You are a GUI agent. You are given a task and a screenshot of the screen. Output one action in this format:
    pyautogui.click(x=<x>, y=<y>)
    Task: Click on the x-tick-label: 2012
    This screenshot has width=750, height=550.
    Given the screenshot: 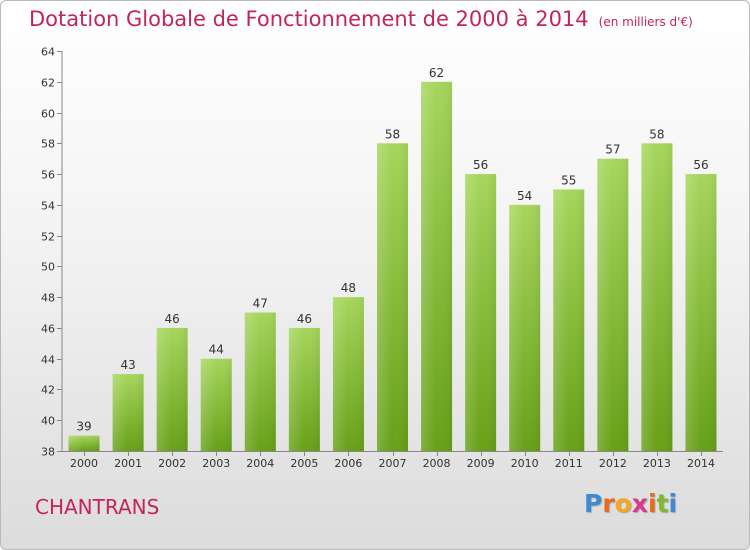 What is the action you would take?
    pyautogui.click(x=613, y=463)
    